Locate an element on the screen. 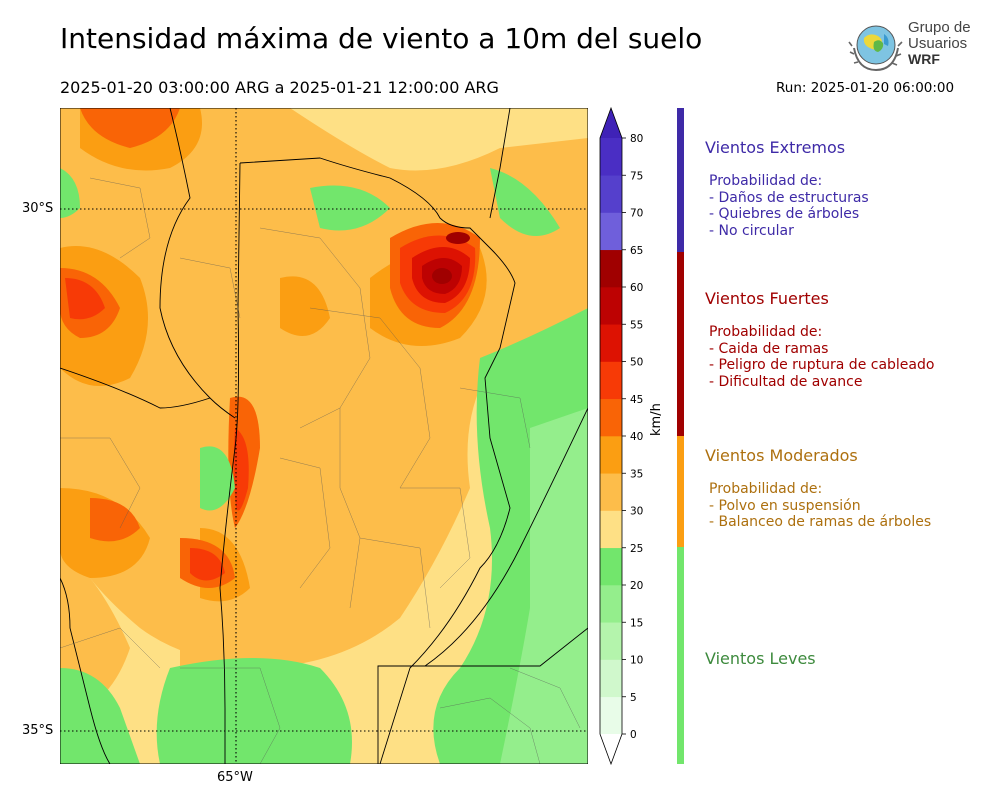  colorbar-tick-label: 55 is located at coordinates (636, 325).